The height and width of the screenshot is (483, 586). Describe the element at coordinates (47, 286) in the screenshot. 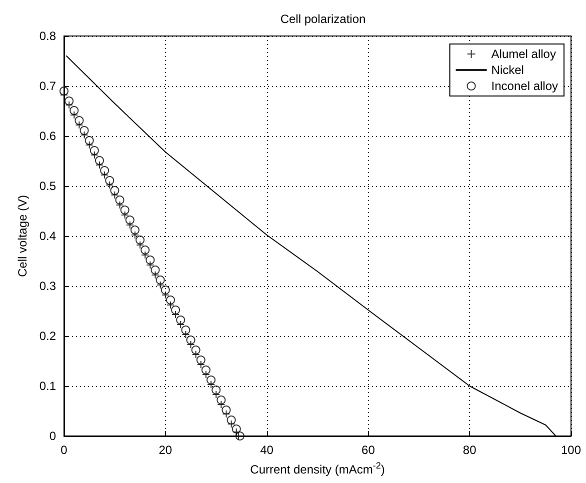

I see `y-tick-label: 0.3` at that location.